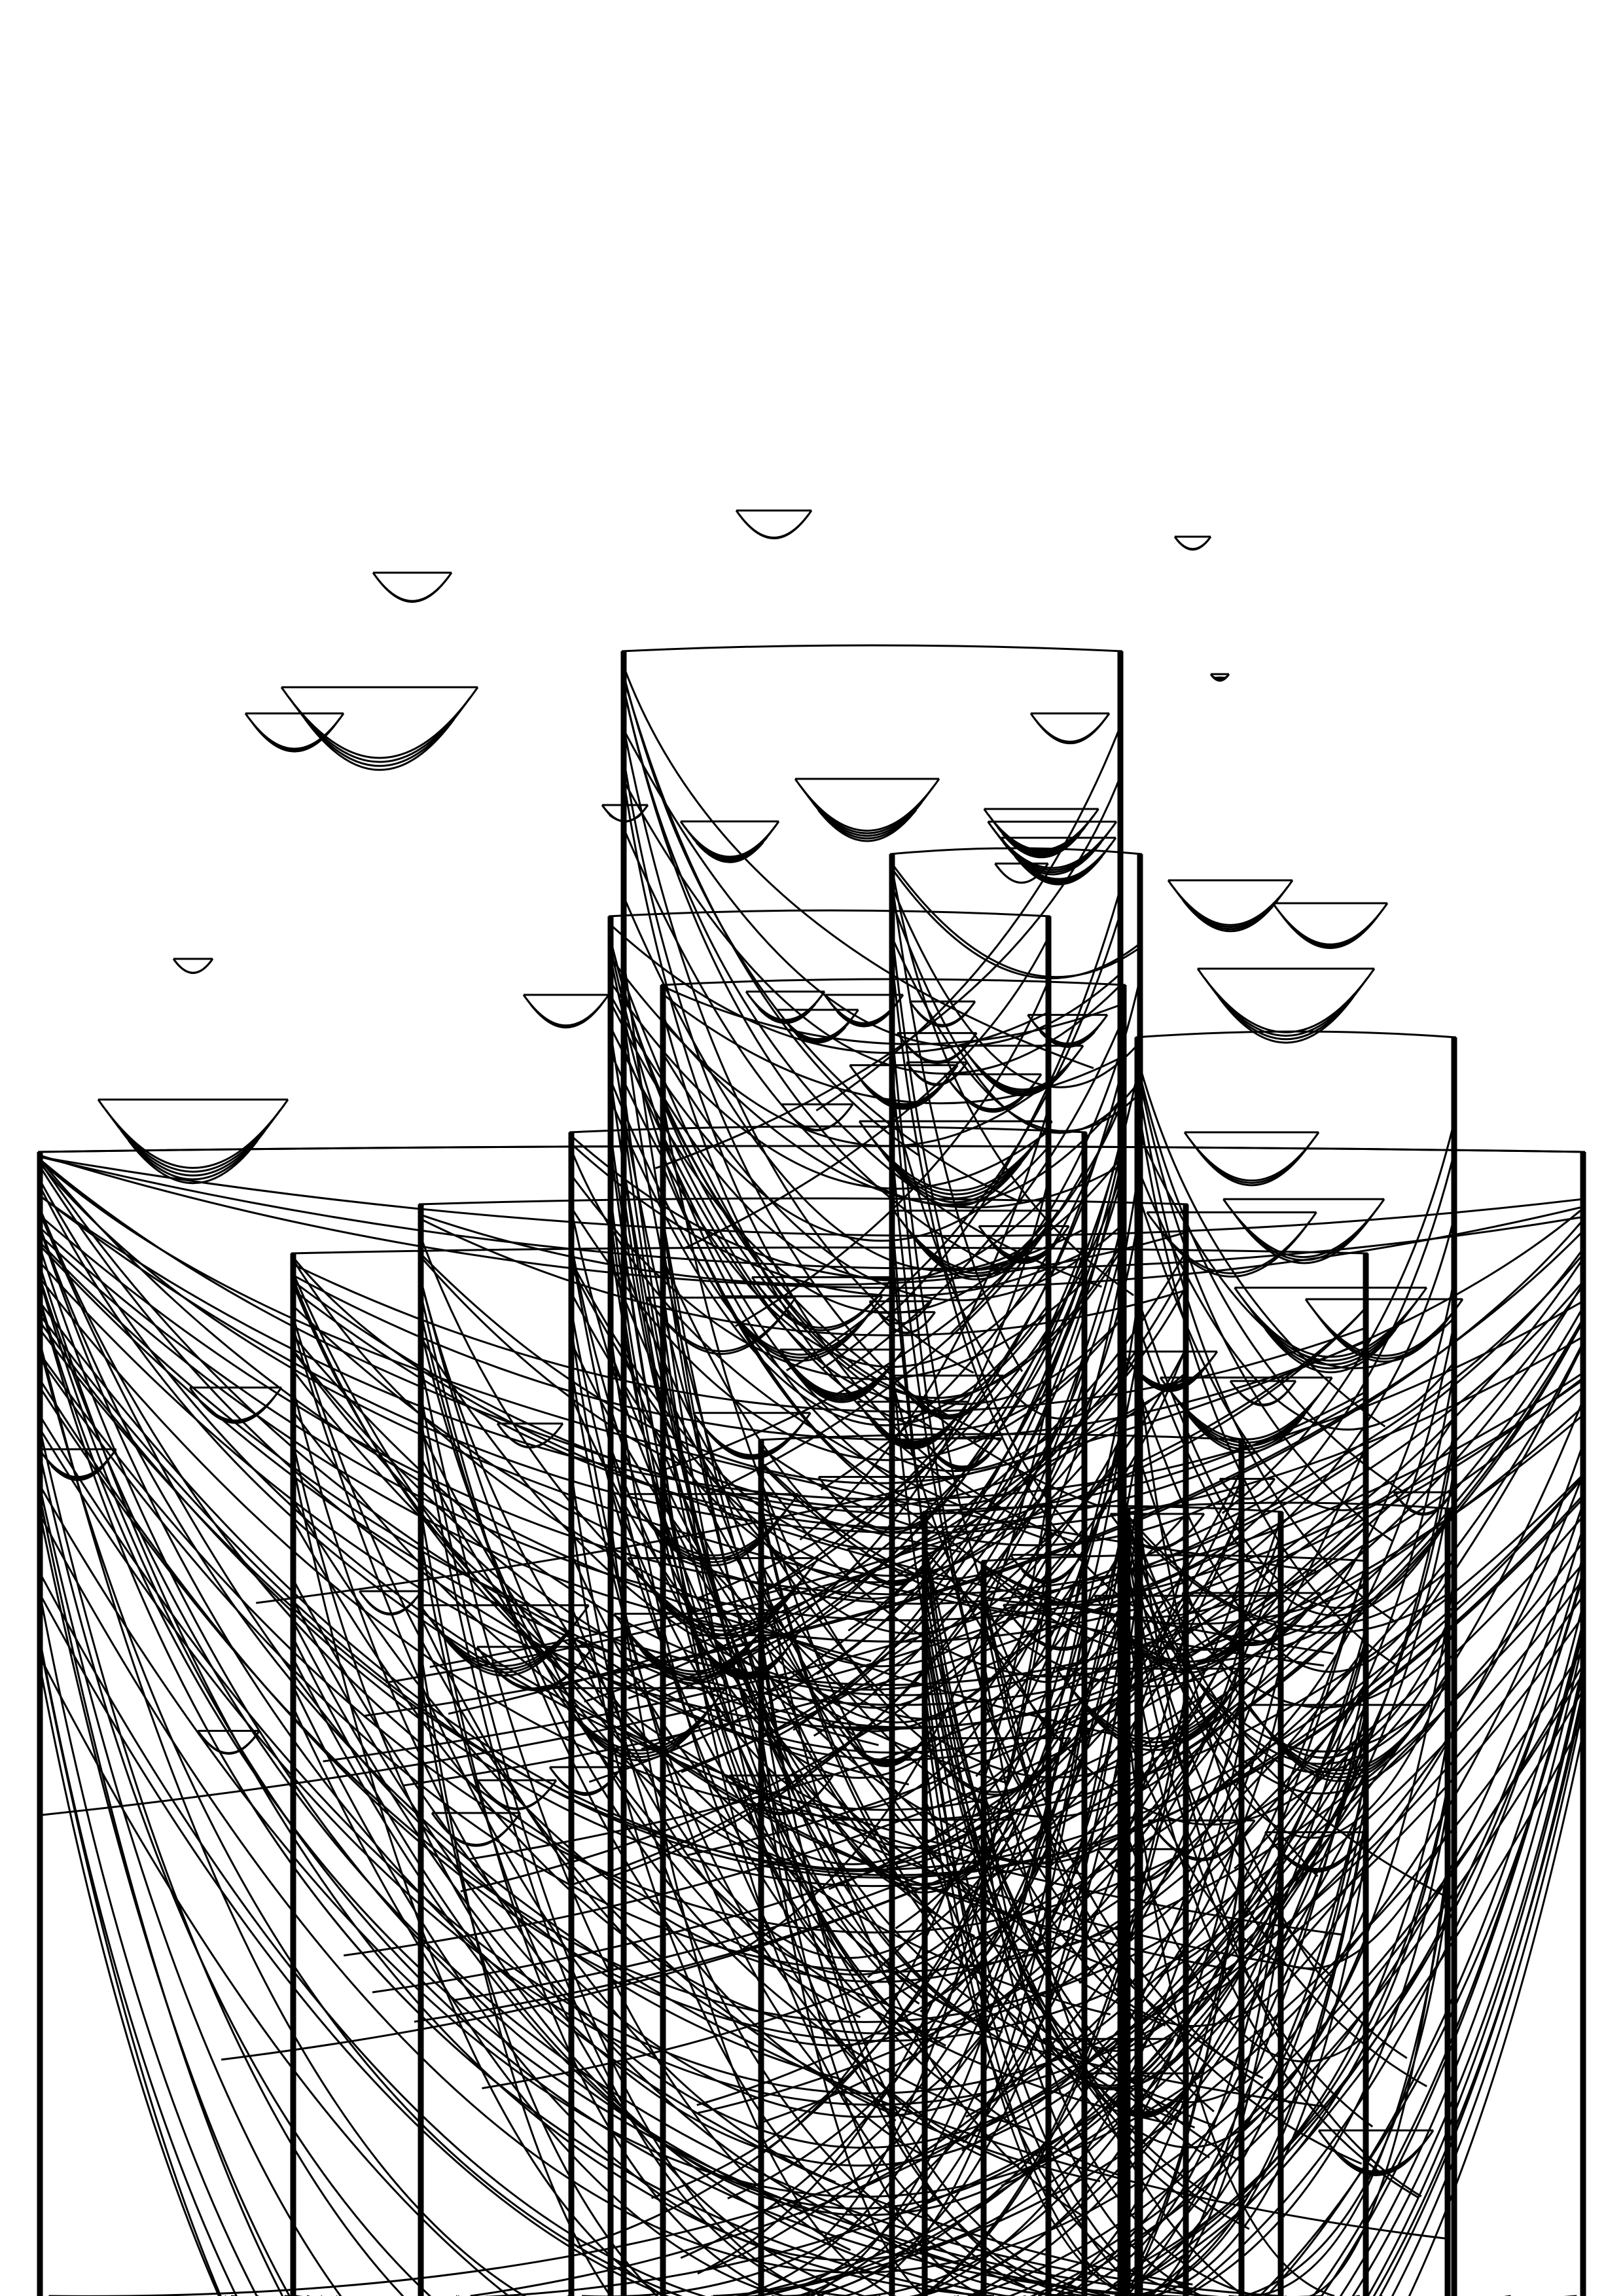  I want to click on mid-right-column, so click(1174, 1925).